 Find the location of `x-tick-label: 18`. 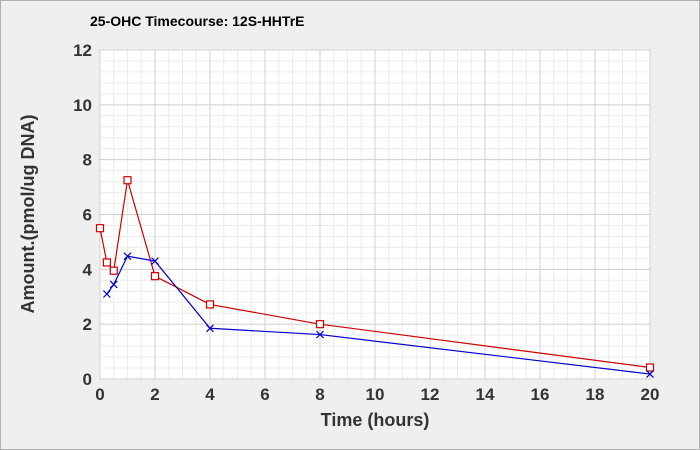

x-tick-label: 18 is located at coordinates (595, 394).